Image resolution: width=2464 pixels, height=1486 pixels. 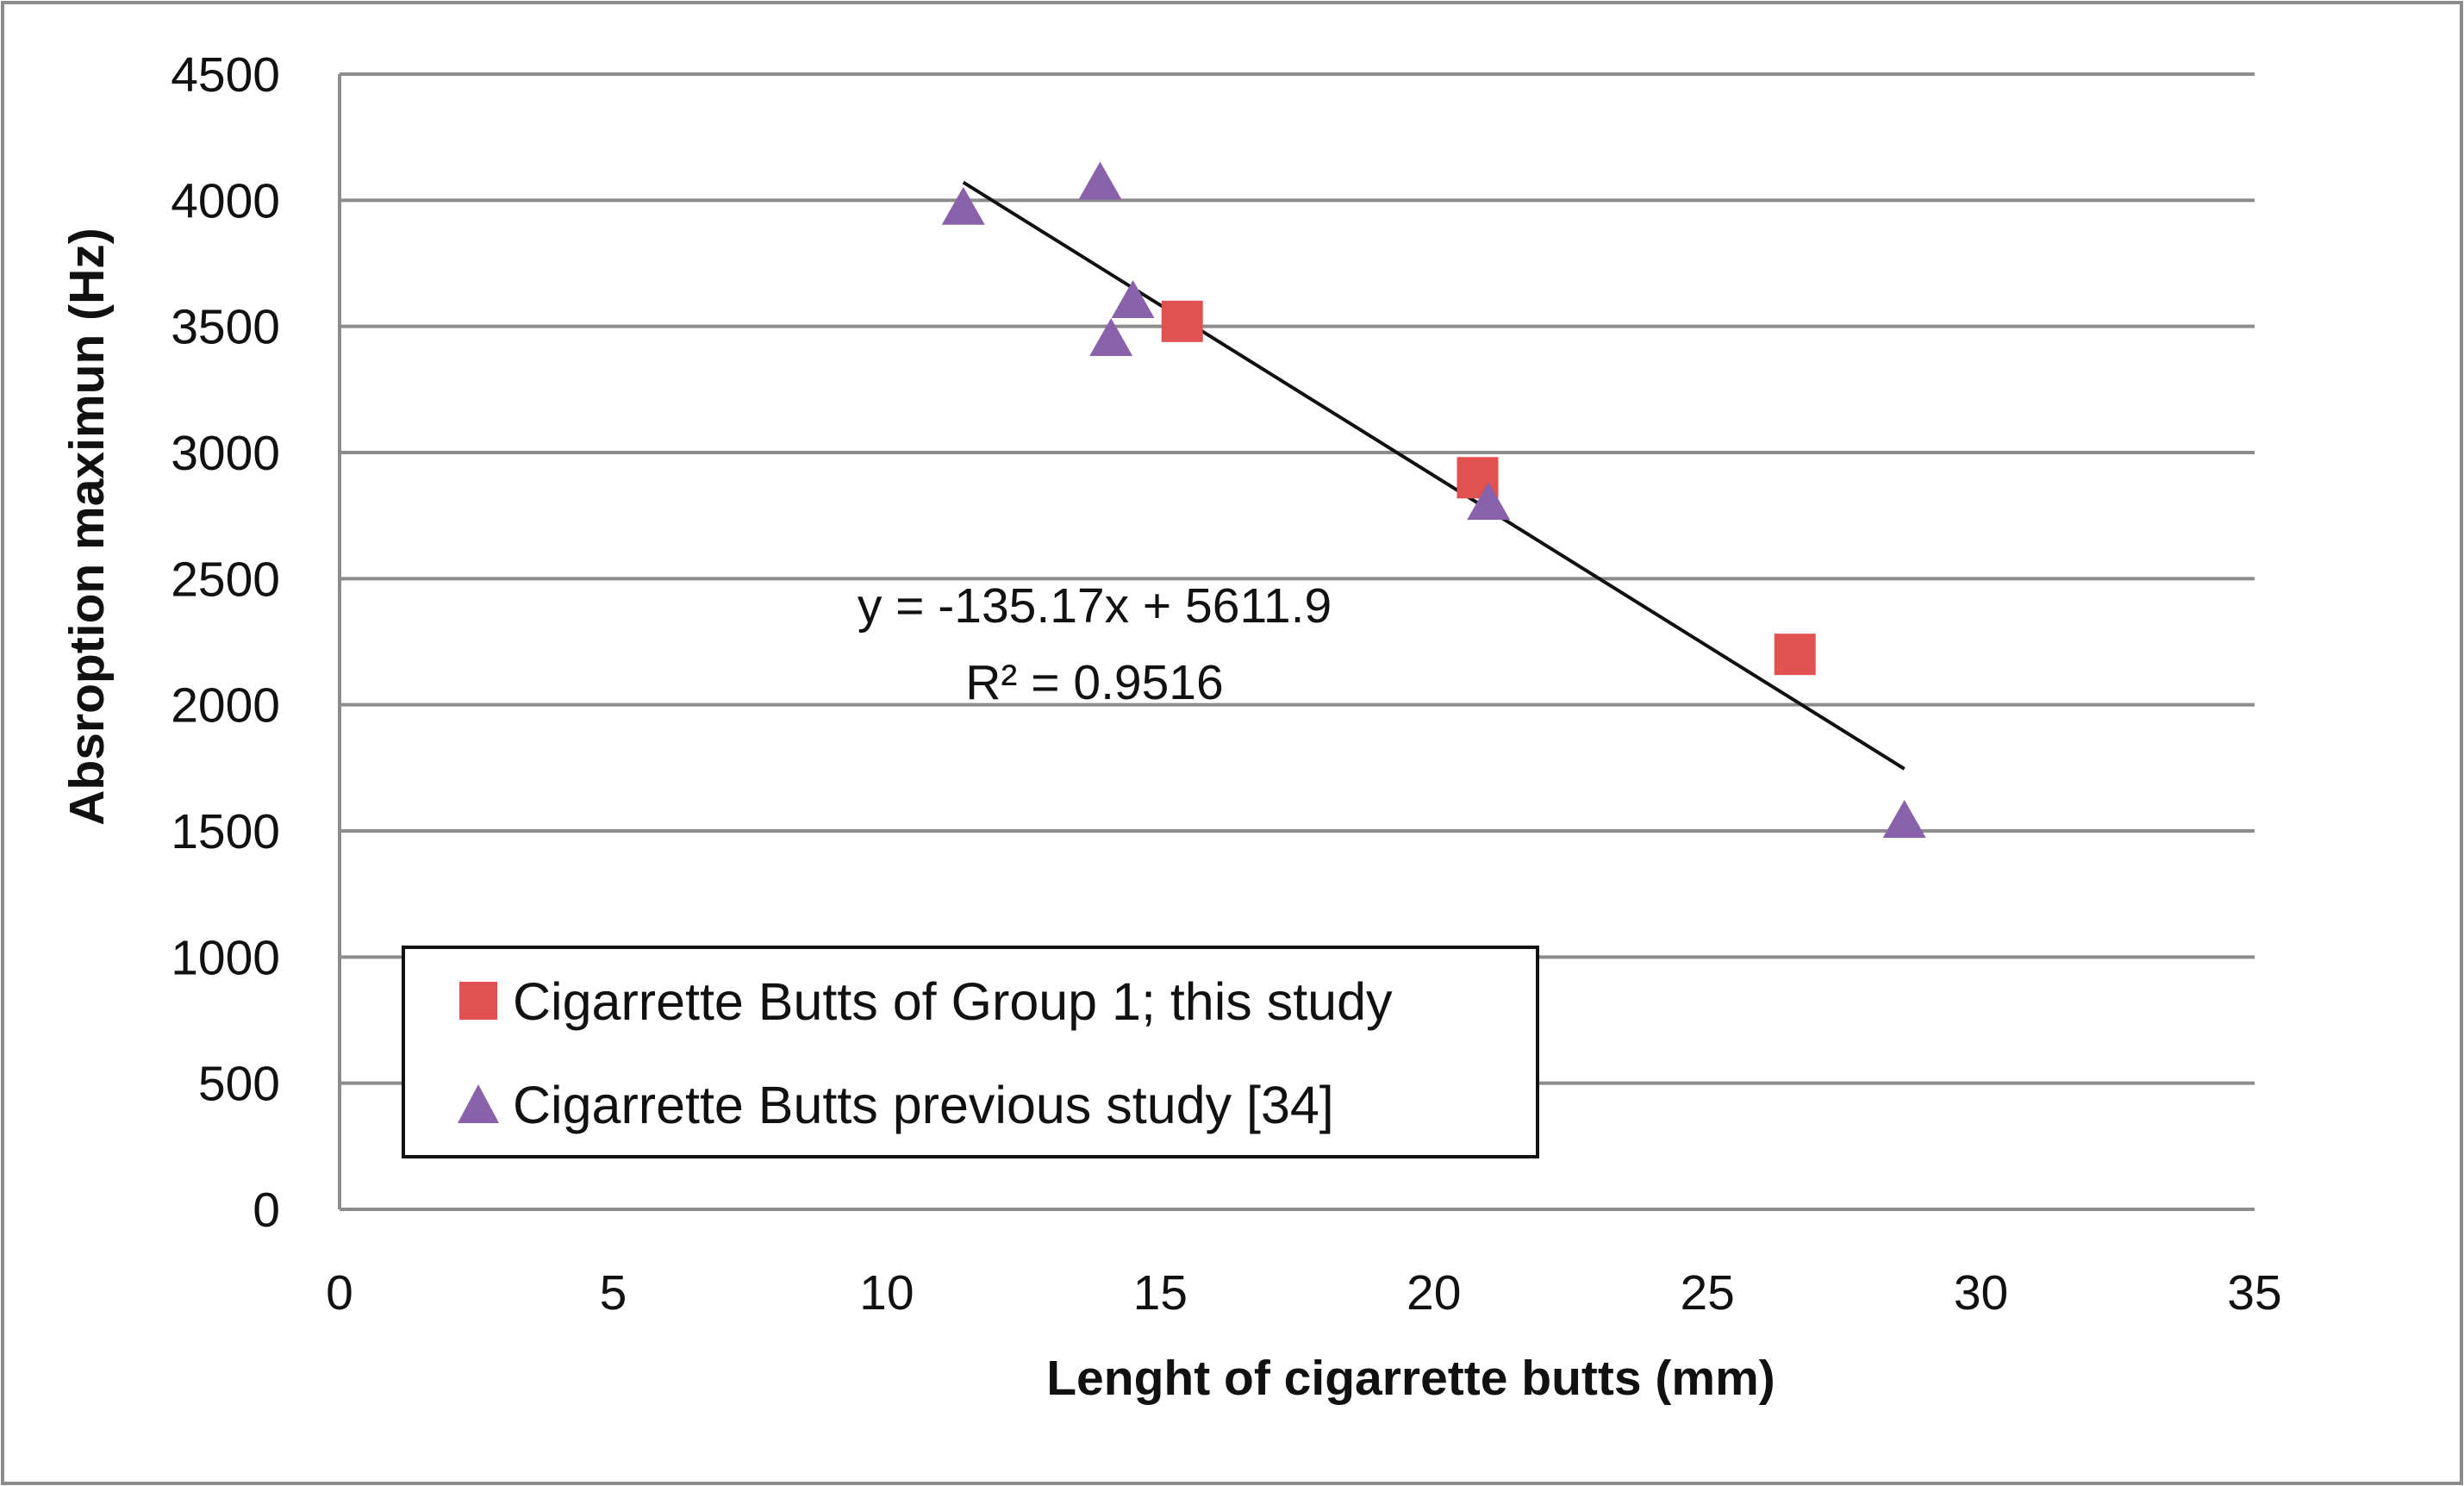 What do you see at coordinates (1707, 1293) in the screenshot?
I see `x-tick-label: 25` at bounding box center [1707, 1293].